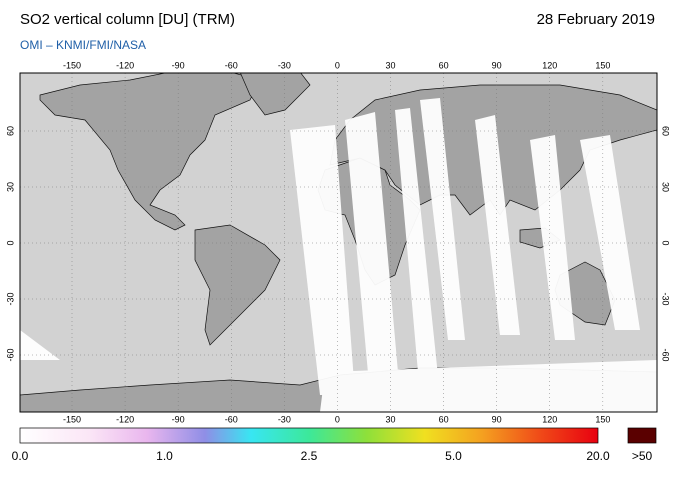 The width and height of the screenshot is (676, 485). What do you see at coordinates (598, 456) in the screenshot?
I see `colorbar-label: 20.0` at bounding box center [598, 456].